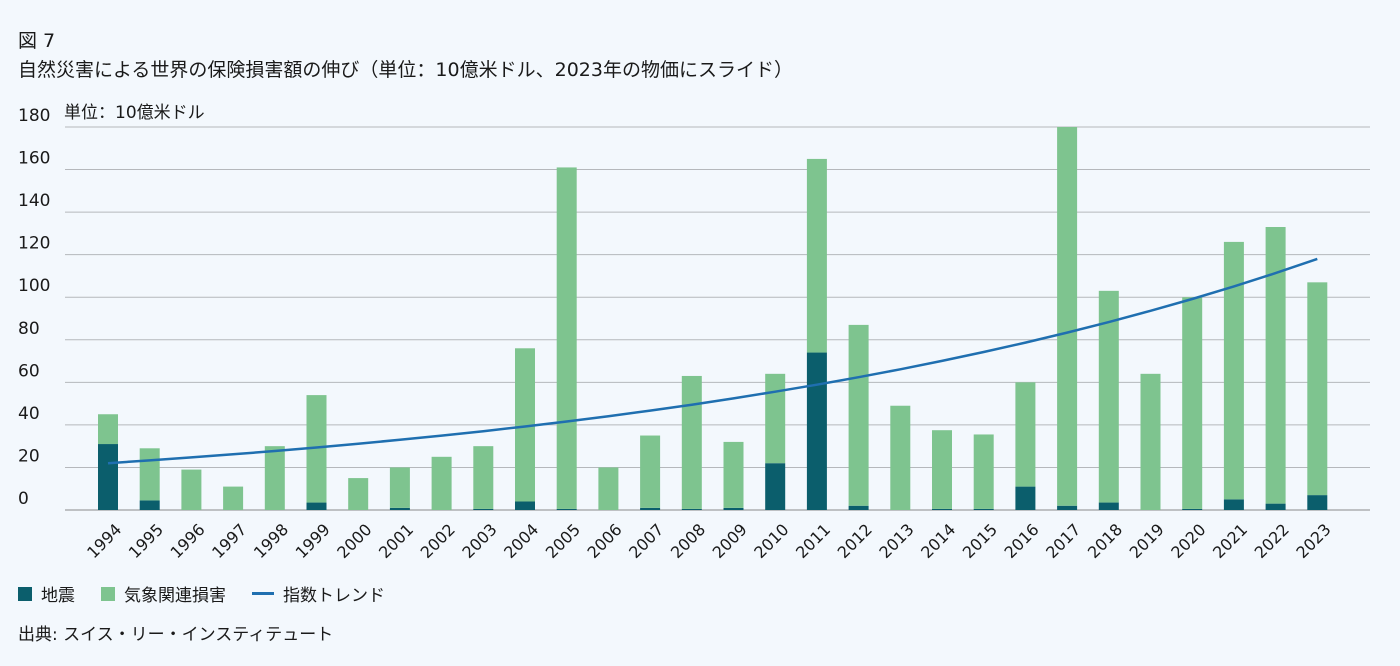  Describe the element at coordinates (1313, 541) in the screenshot. I see `x-tick-label: 2023` at that location.